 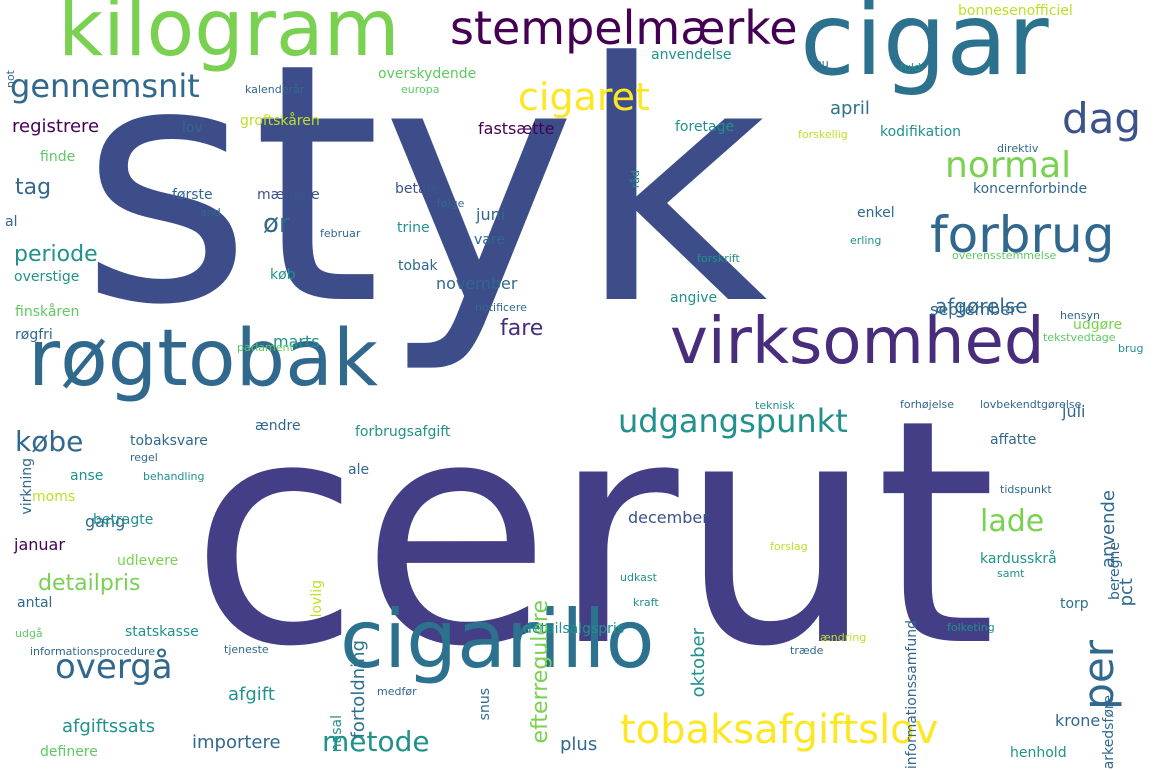 What do you see at coordinates (522, 328) in the screenshot?
I see `cloud-word: fare` at bounding box center [522, 328].